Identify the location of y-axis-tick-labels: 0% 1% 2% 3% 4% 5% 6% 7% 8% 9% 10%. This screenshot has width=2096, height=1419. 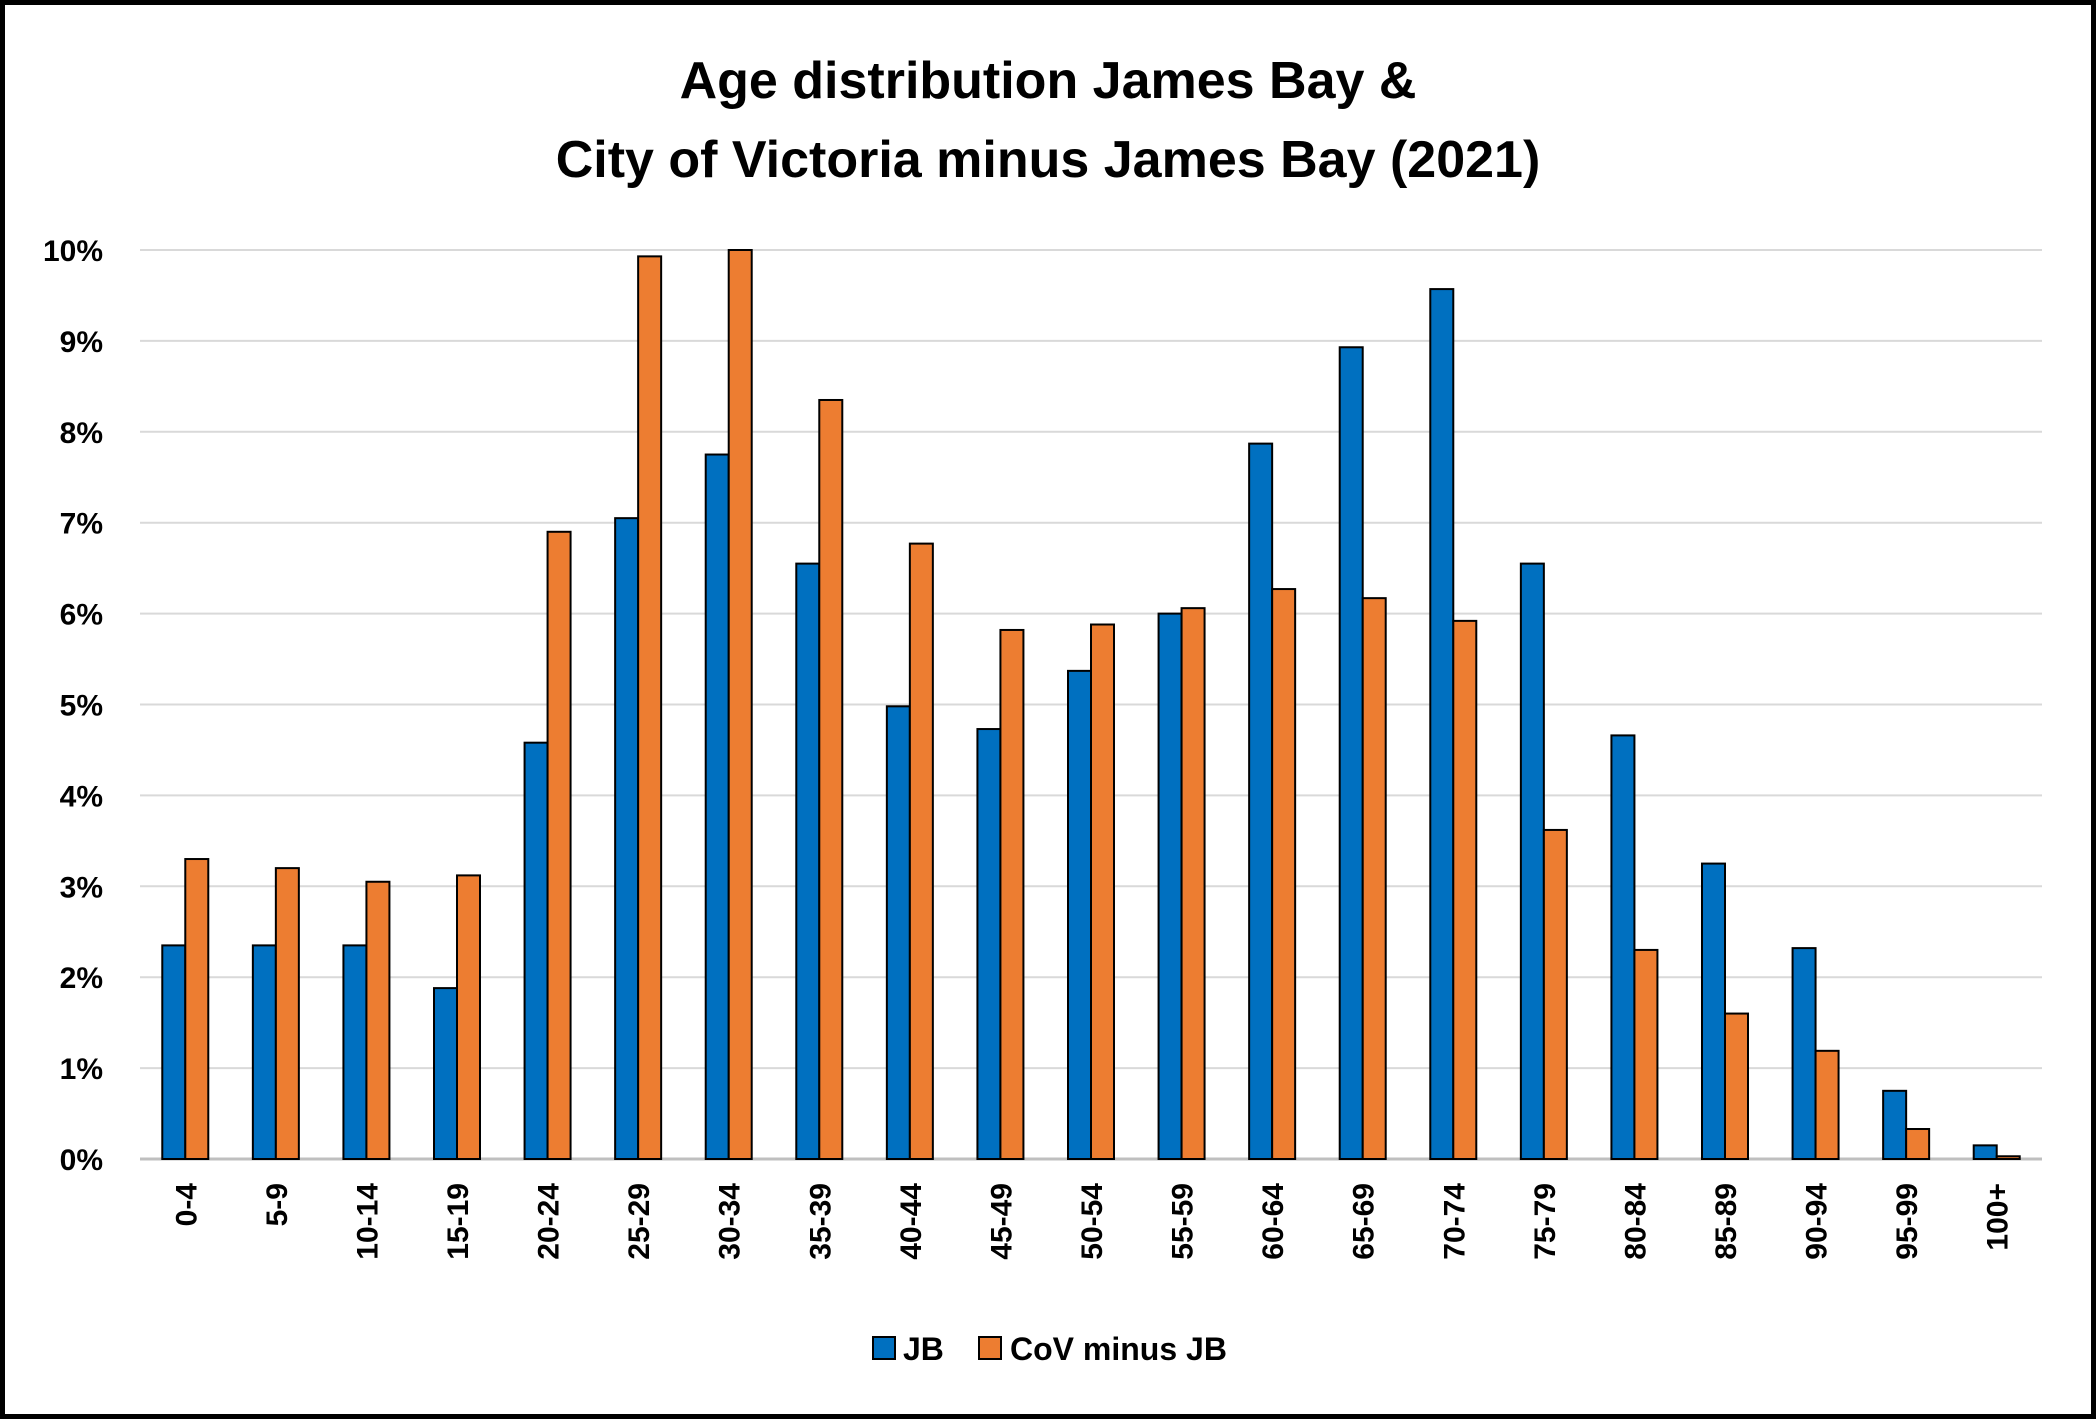
(73, 706).